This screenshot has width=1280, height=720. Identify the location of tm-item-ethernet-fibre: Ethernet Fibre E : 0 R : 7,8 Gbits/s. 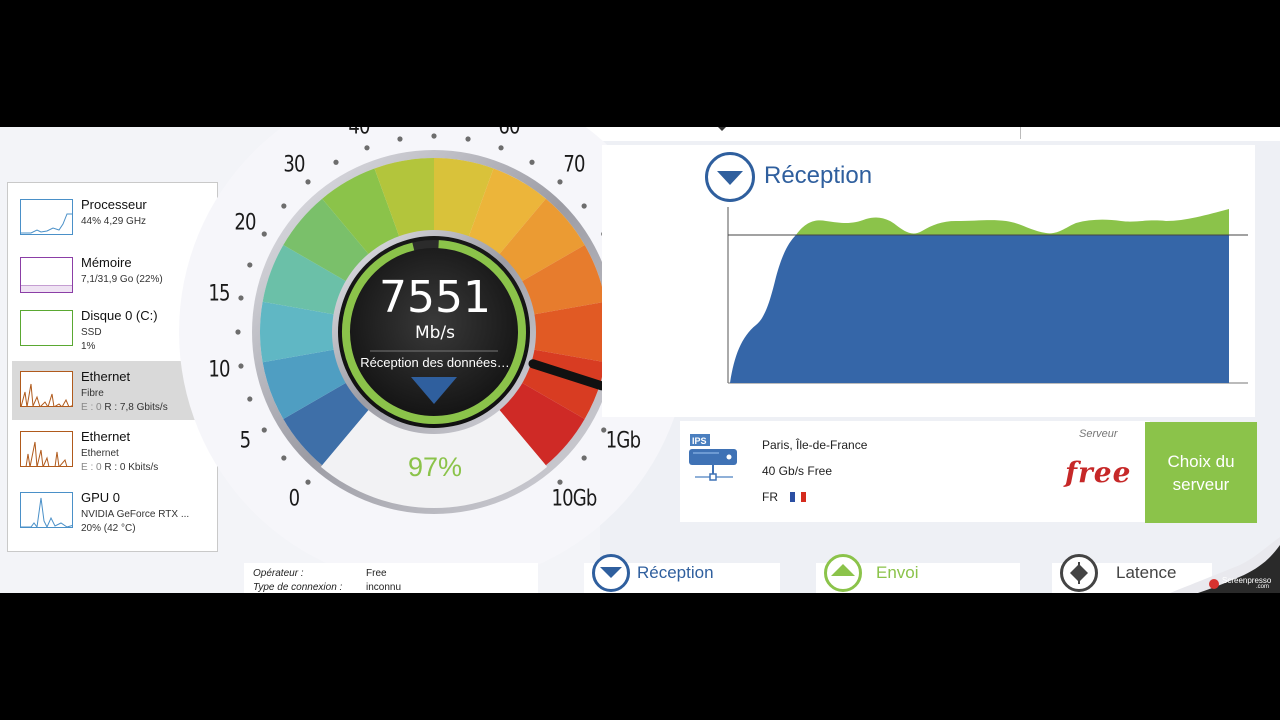
(113, 390).